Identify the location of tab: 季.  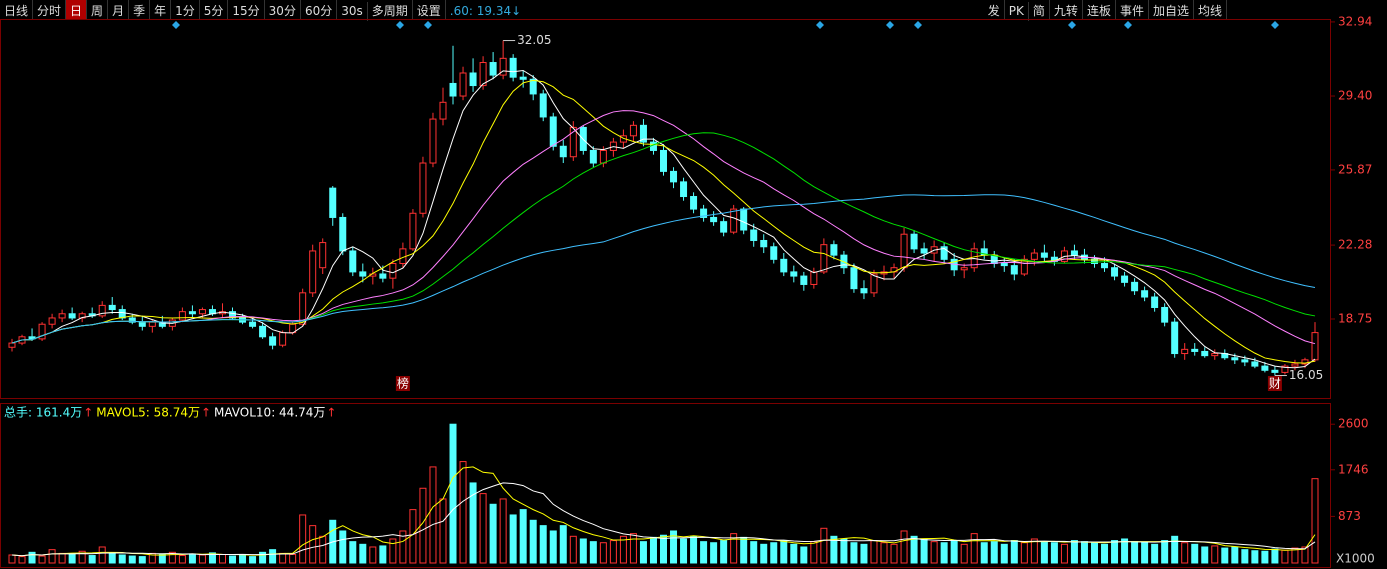
(140, 9).